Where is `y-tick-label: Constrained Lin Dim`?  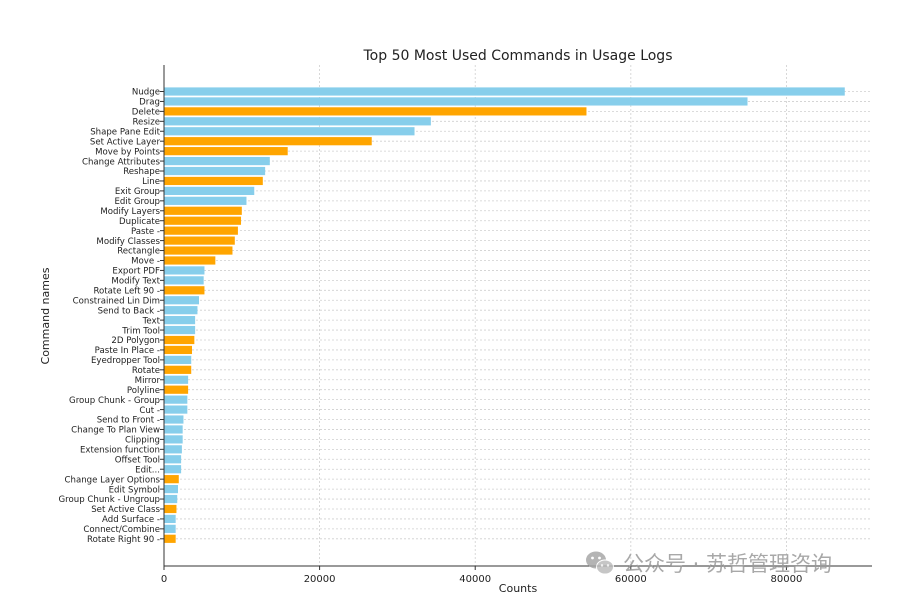
y-tick-label: Constrained Lin Dim is located at coordinates (116, 301).